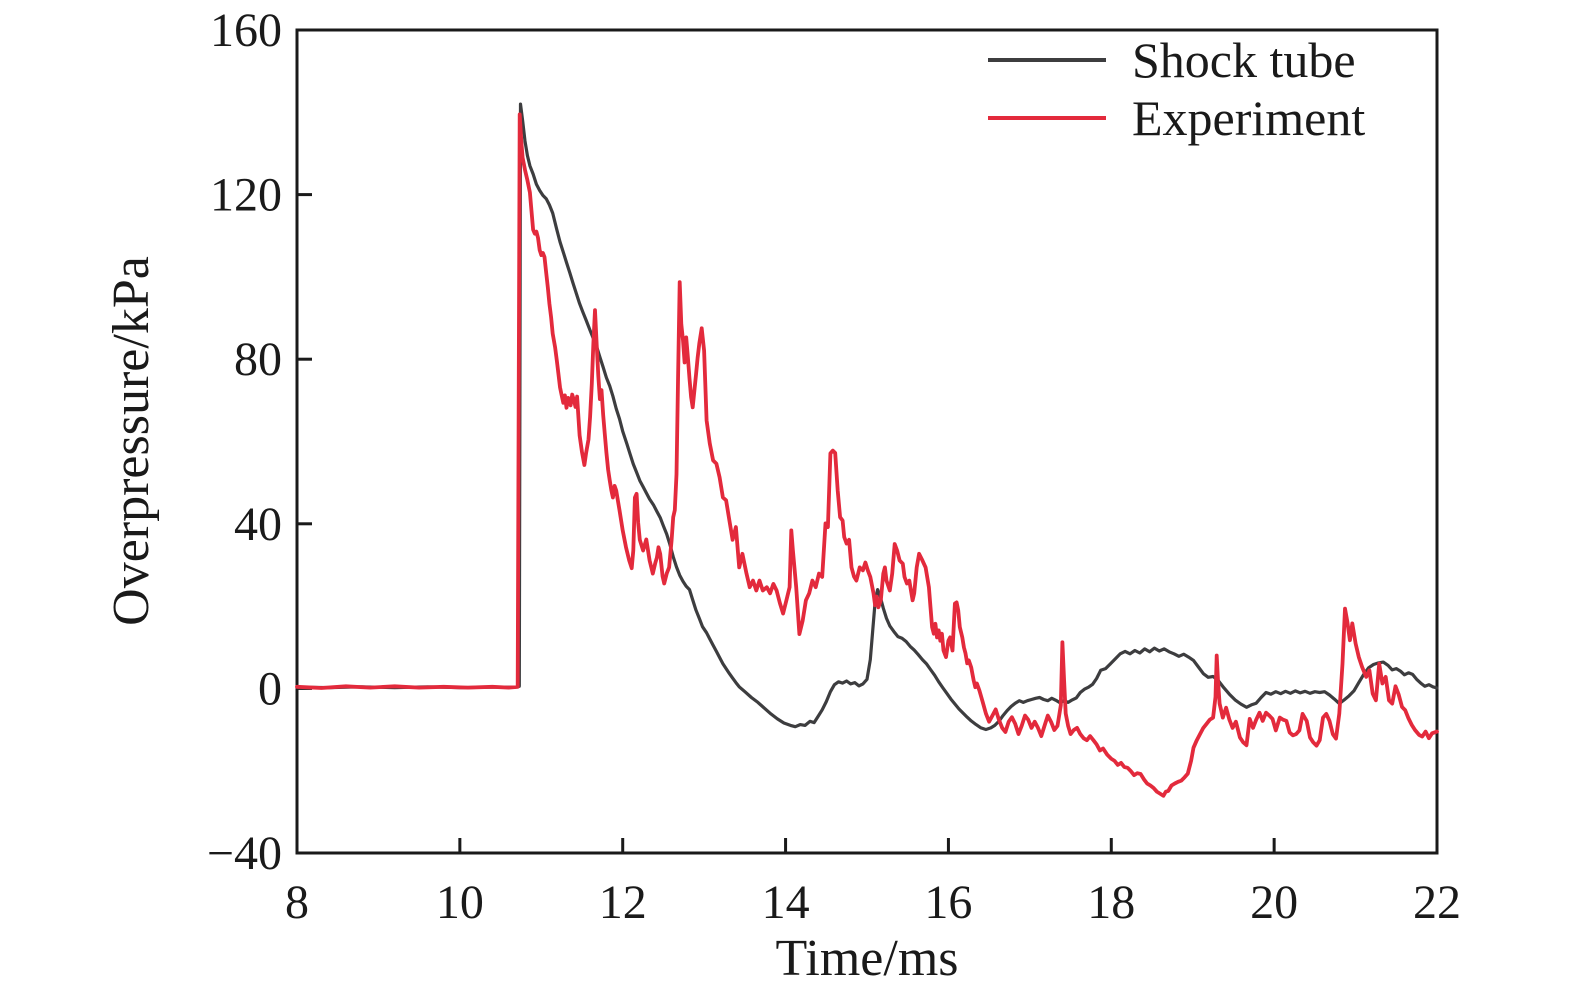  I want to click on y-tick-label: 40, so click(258, 524).